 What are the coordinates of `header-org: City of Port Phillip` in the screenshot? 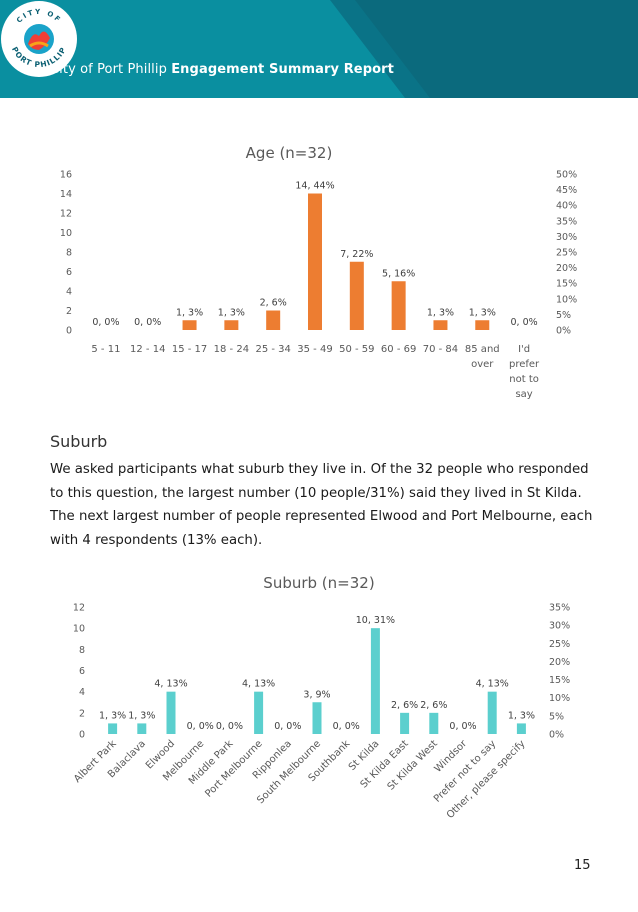 It's located at (108, 69).